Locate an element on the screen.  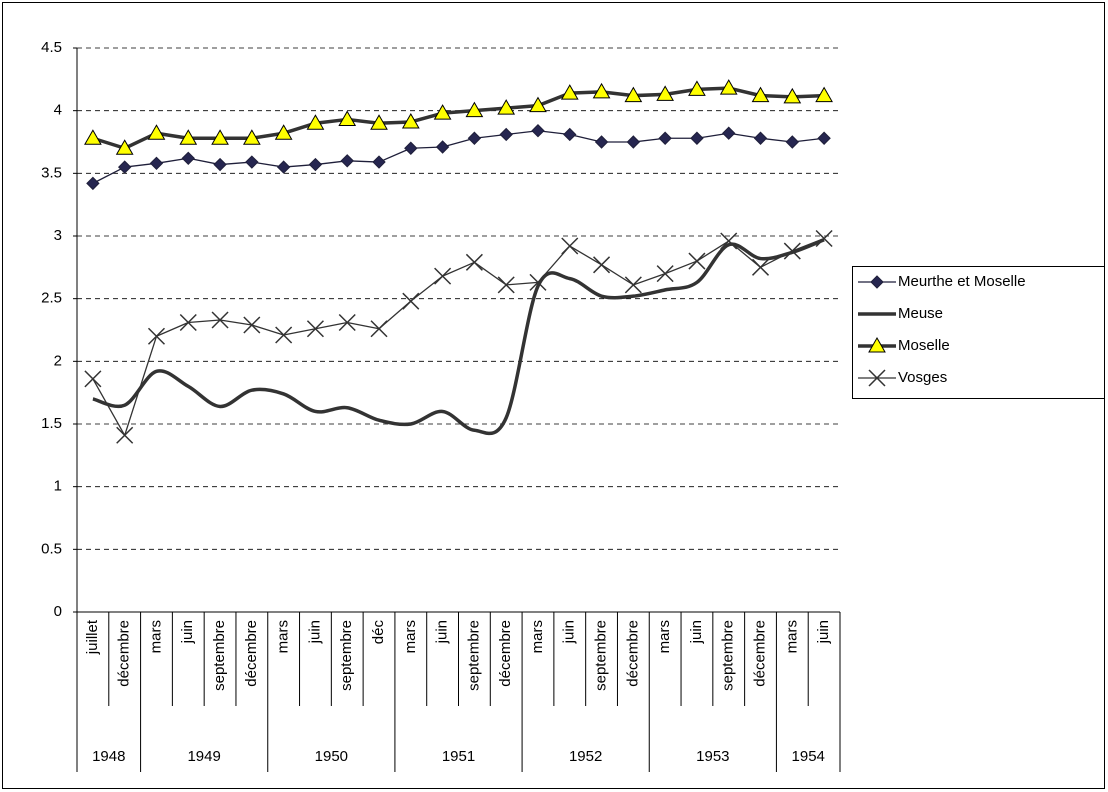
y-tick-label: 0.5 is located at coordinates (51, 548).